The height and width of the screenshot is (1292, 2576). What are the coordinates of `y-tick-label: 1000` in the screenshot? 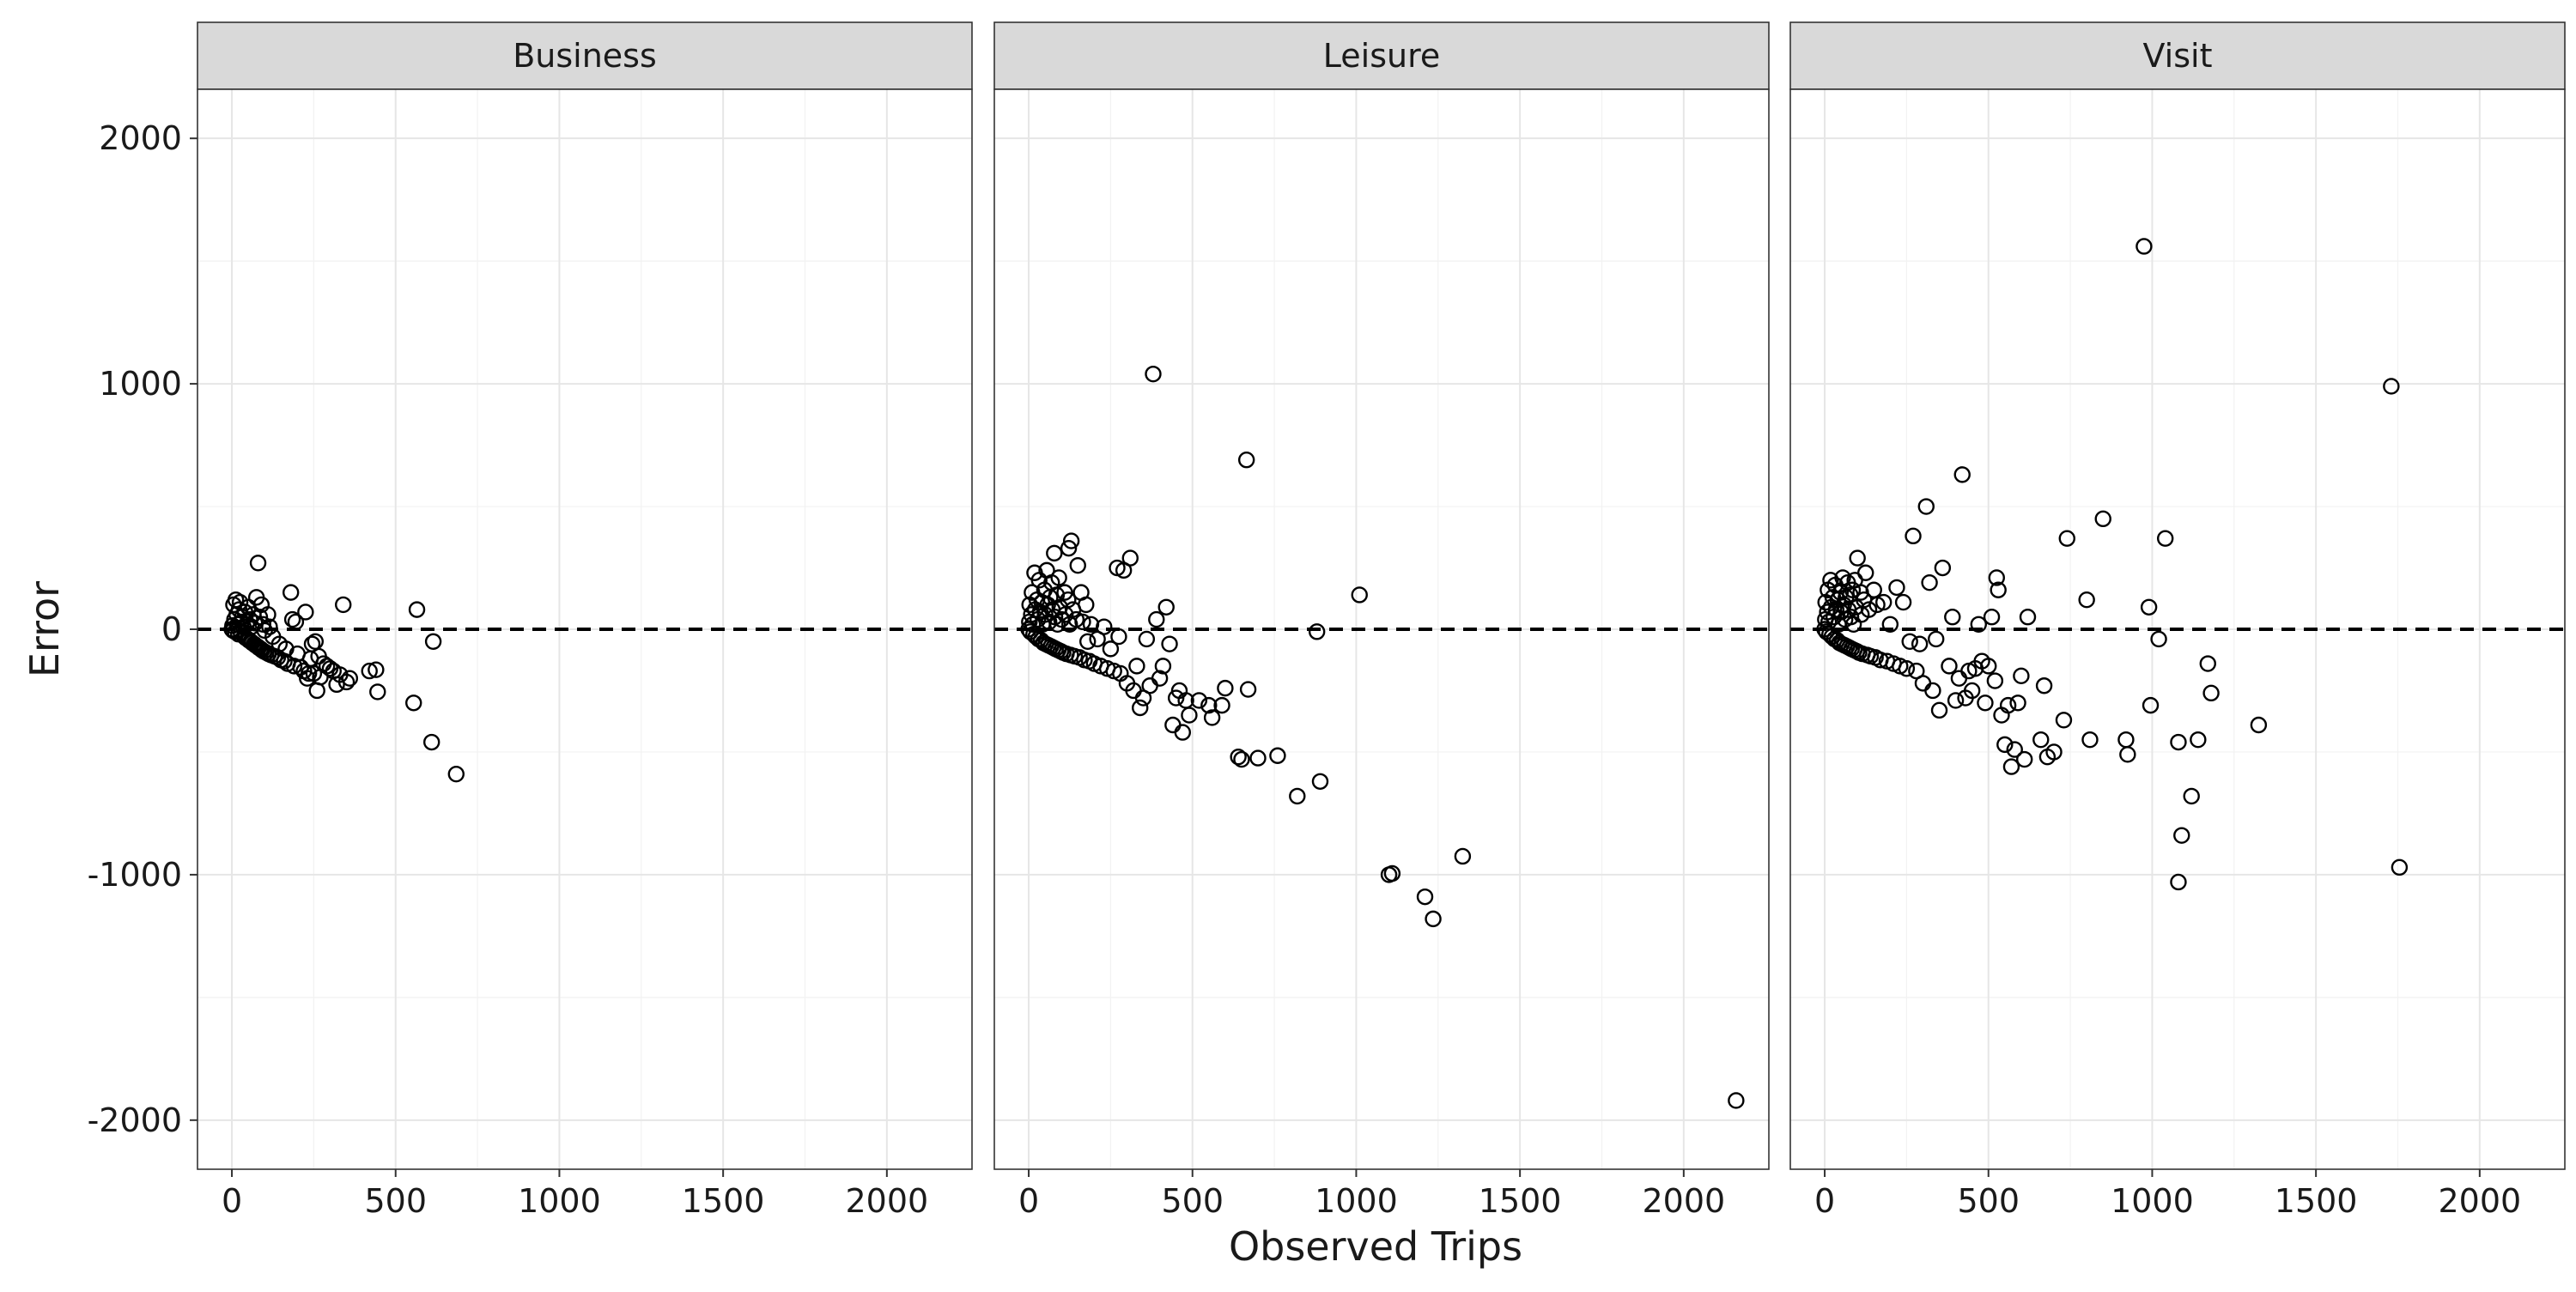 It's located at (140, 384).